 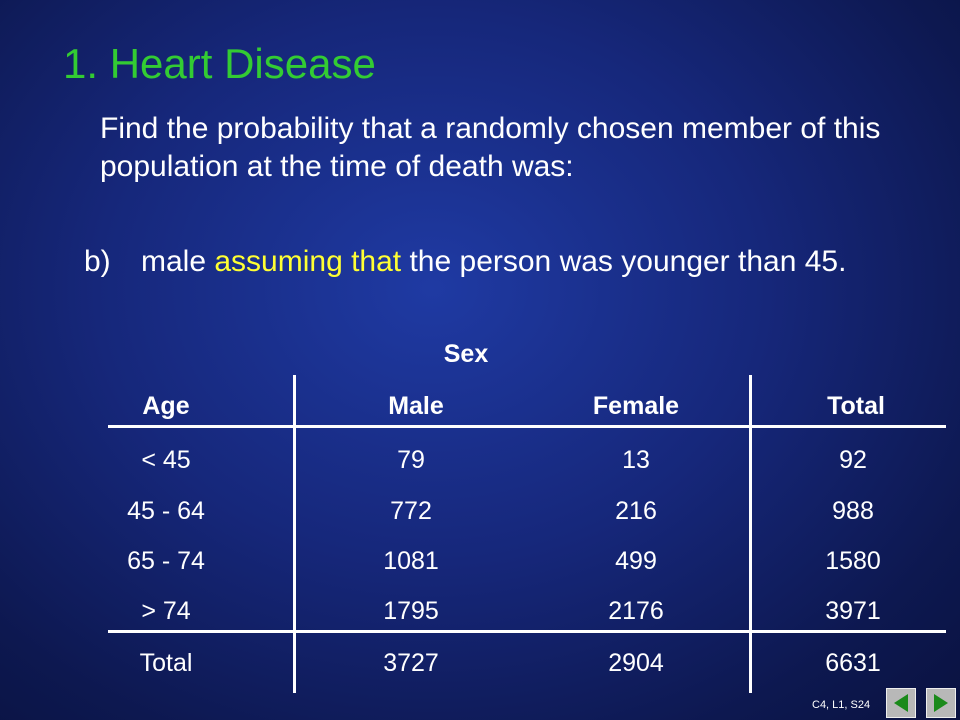 What do you see at coordinates (308, 261) in the screenshot?
I see `item-text-highlight: assuming that` at bounding box center [308, 261].